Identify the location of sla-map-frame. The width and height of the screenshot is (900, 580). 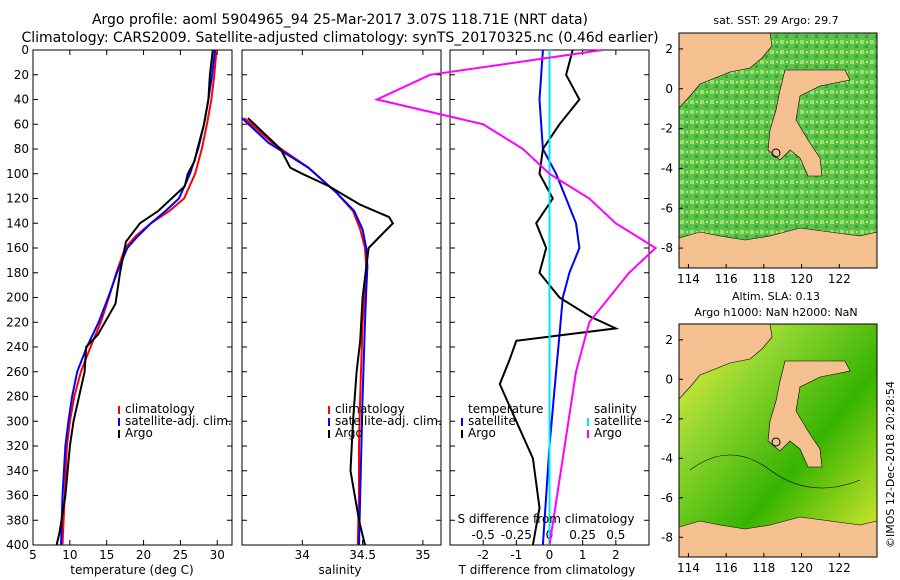
(778, 440).